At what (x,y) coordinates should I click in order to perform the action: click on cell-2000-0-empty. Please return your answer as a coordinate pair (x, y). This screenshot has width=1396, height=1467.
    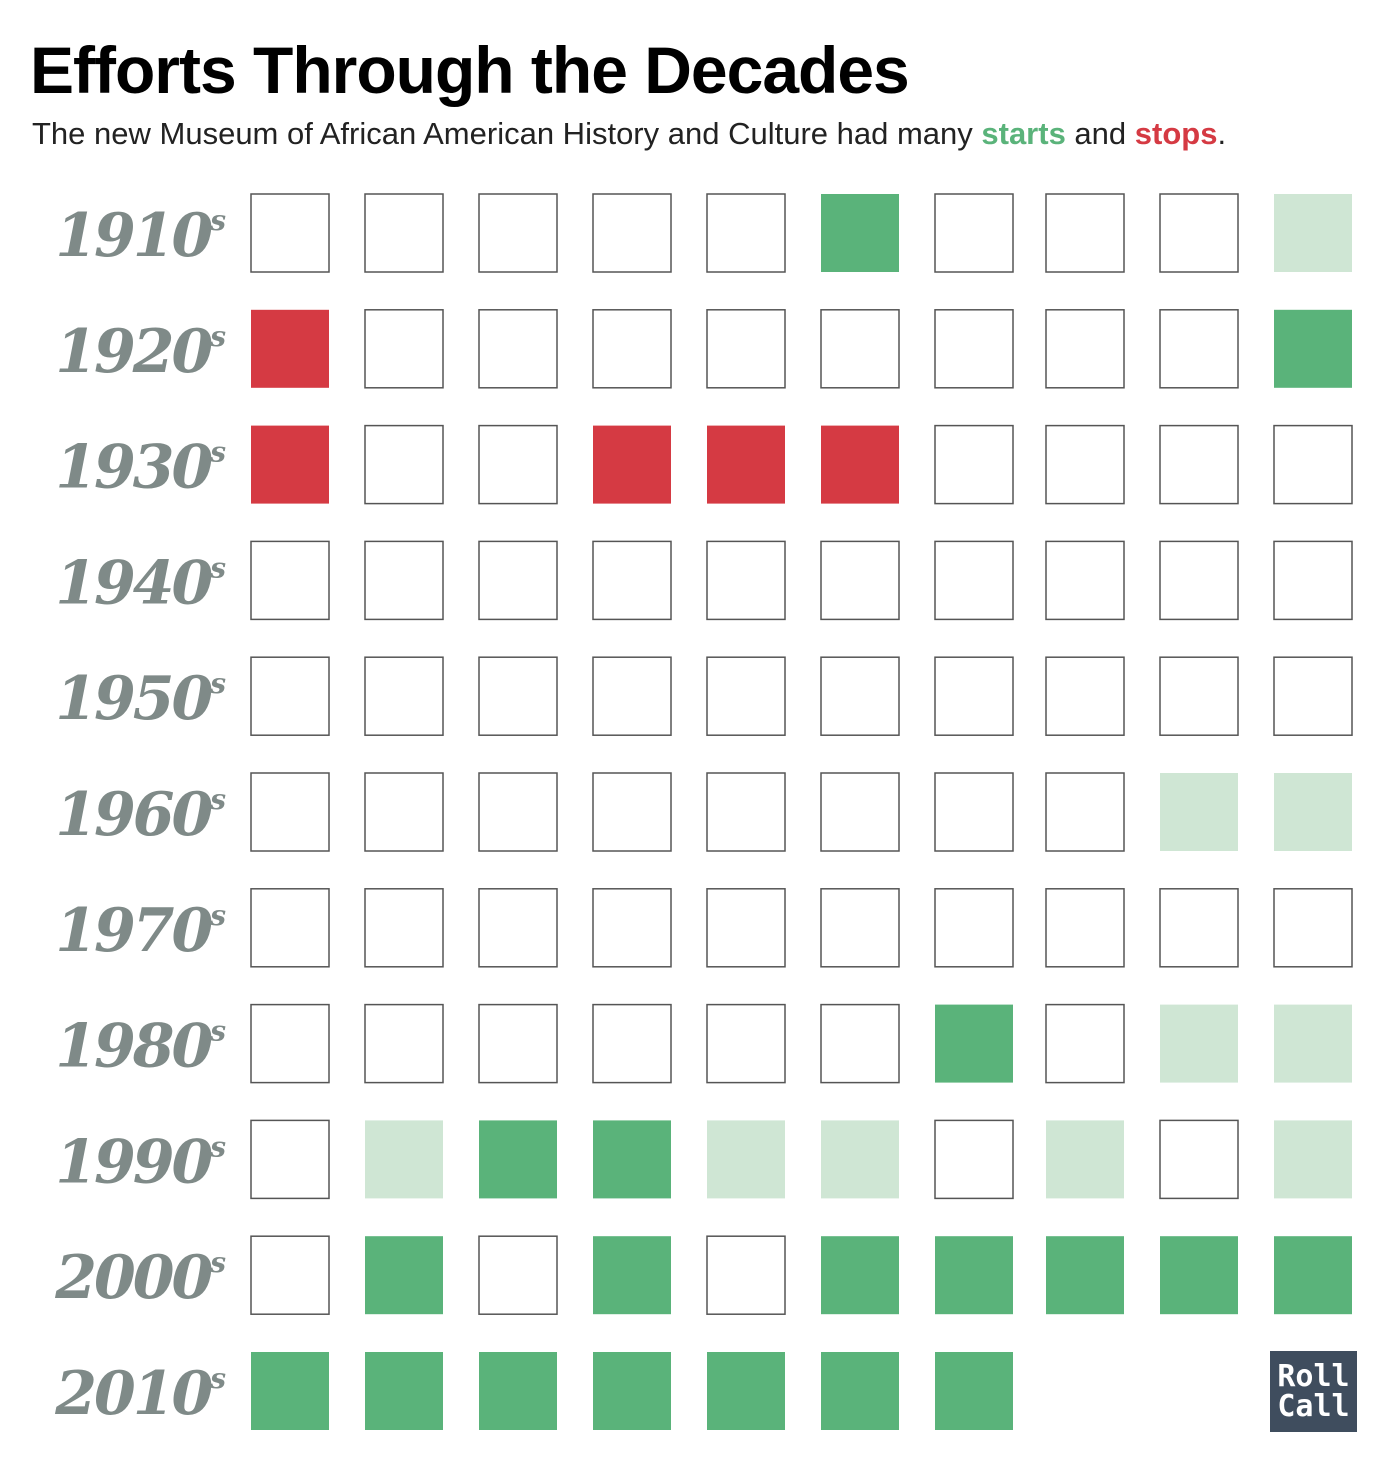
    Looking at the image, I should click on (290, 1275).